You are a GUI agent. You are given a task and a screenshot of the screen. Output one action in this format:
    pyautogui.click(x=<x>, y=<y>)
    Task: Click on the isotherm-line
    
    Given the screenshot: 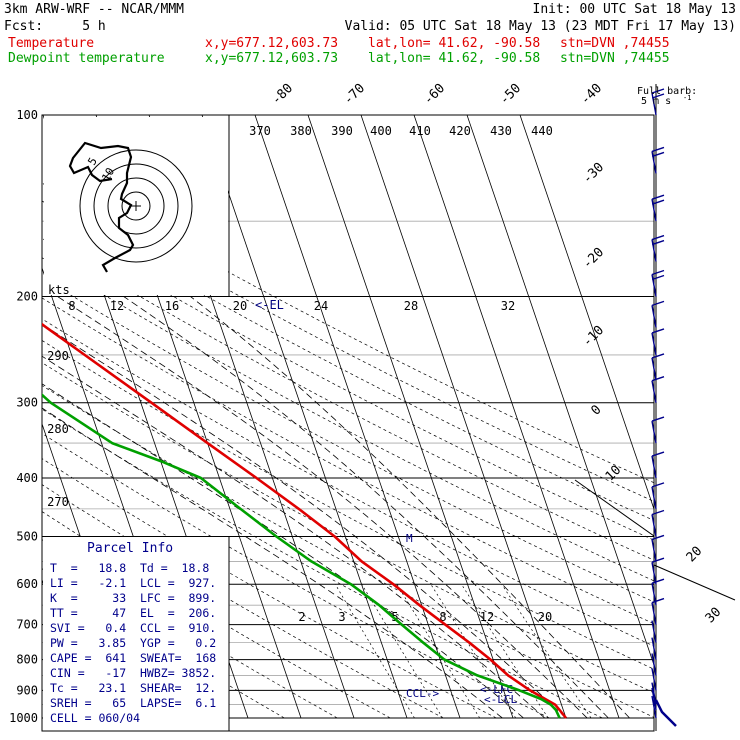 What is the action you would take?
    pyautogui.click(x=586, y=313)
    